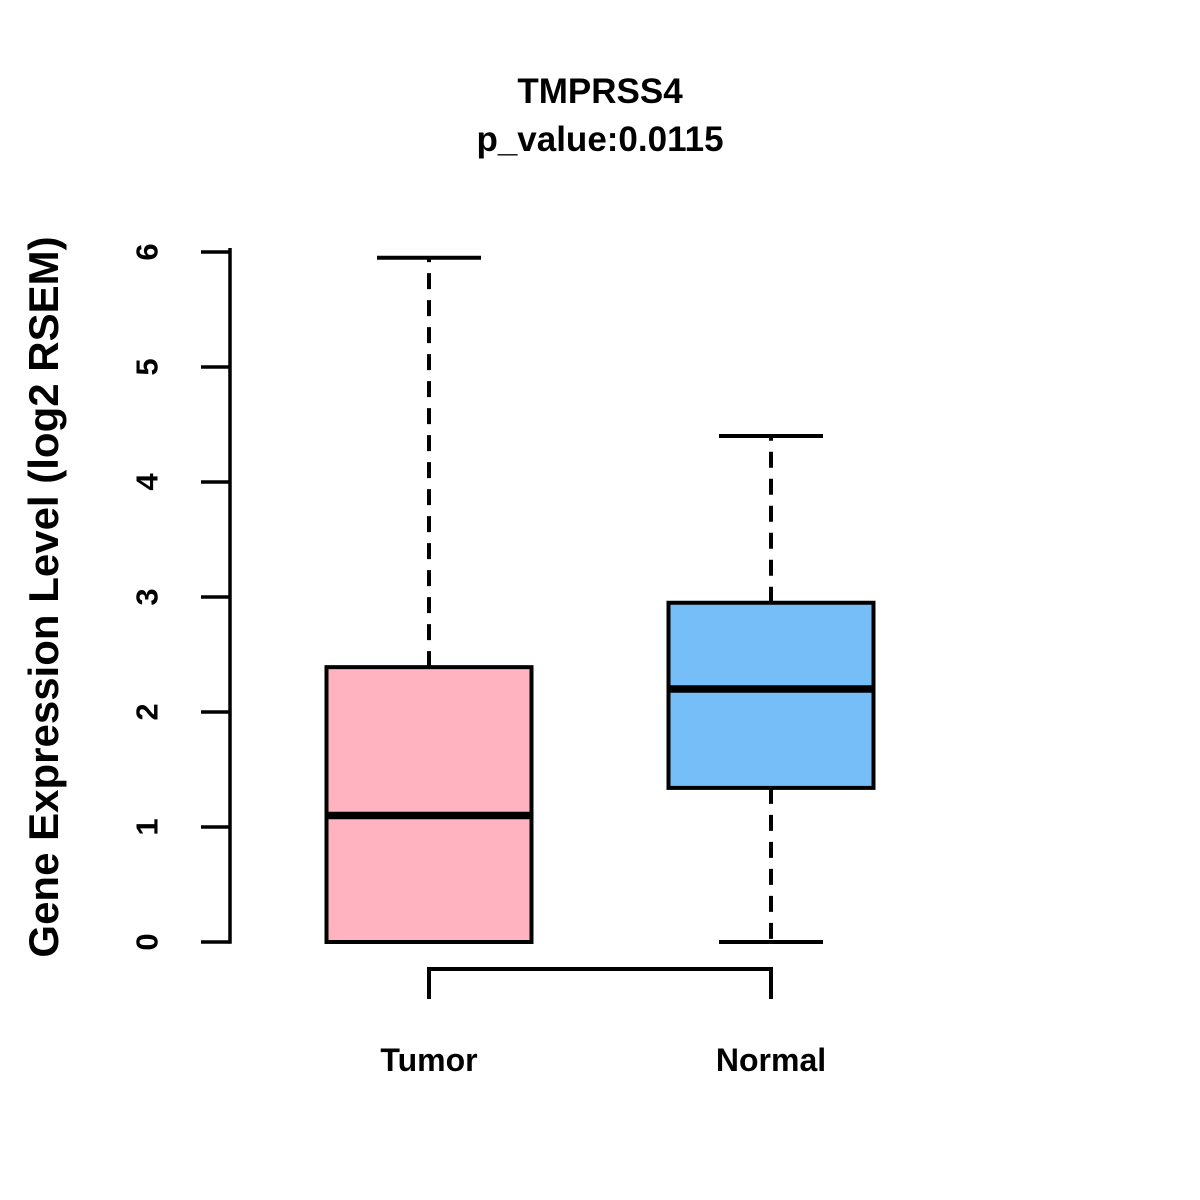 The height and width of the screenshot is (1200, 1200). Describe the element at coordinates (147, 251) in the screenshot. I see `y-axis-tick-label: 6` at that location.